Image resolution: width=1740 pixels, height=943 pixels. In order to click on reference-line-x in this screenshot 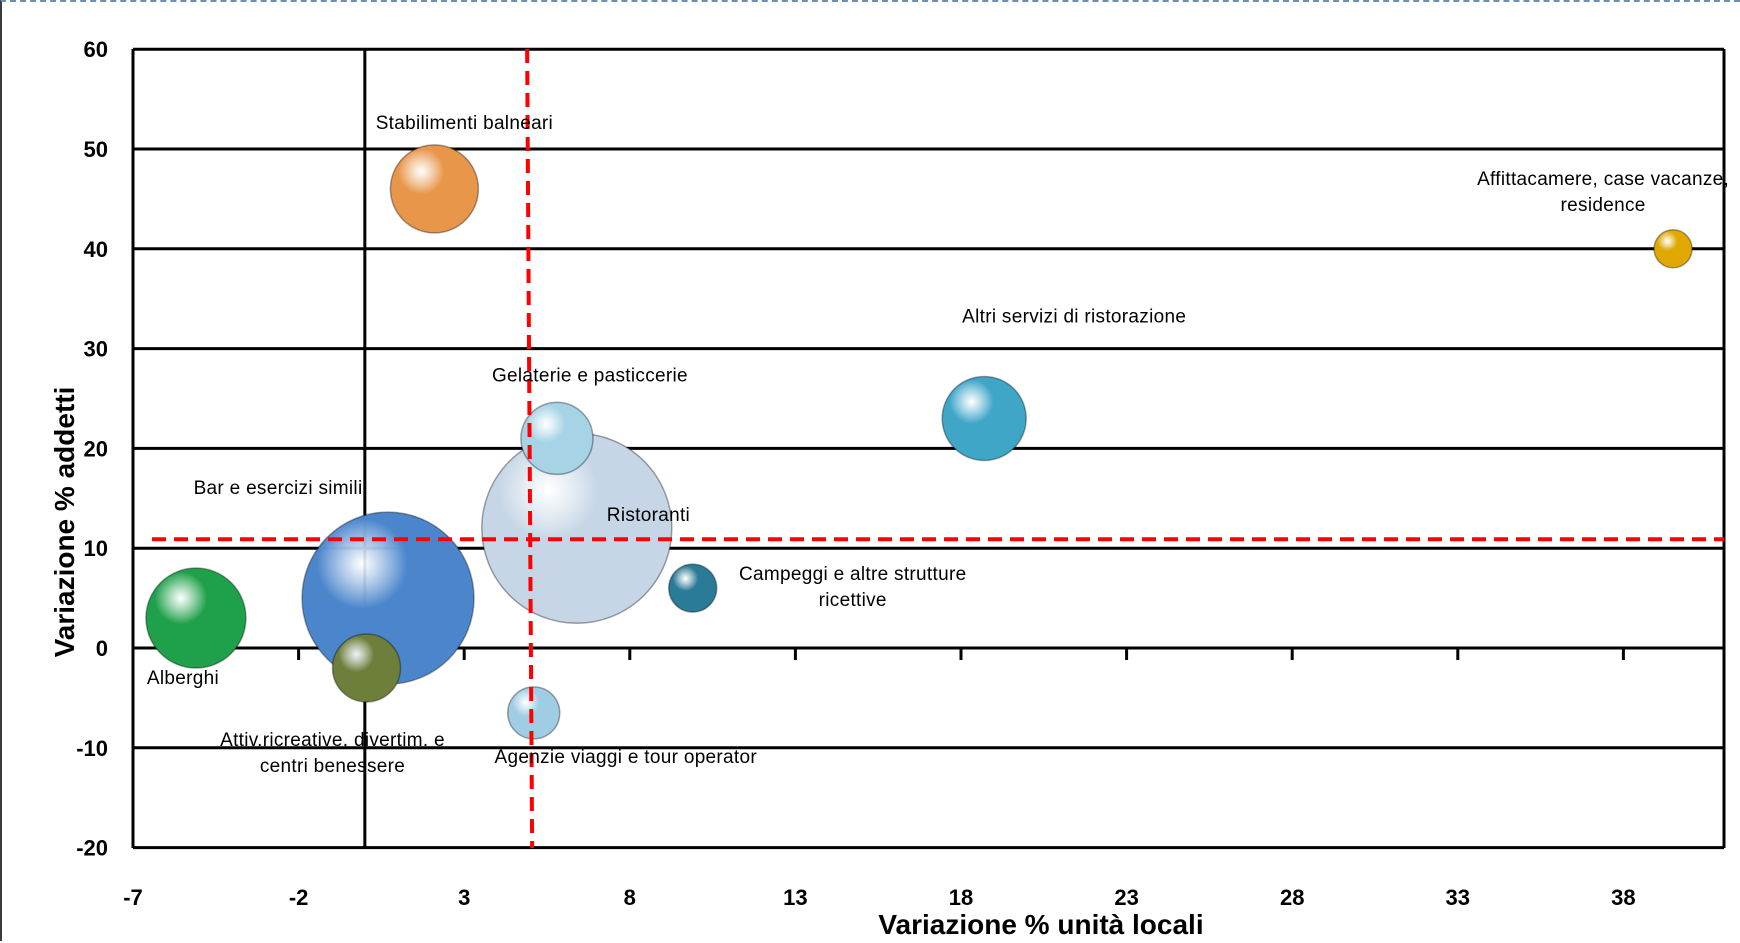, I will do `click(530, 448)`.